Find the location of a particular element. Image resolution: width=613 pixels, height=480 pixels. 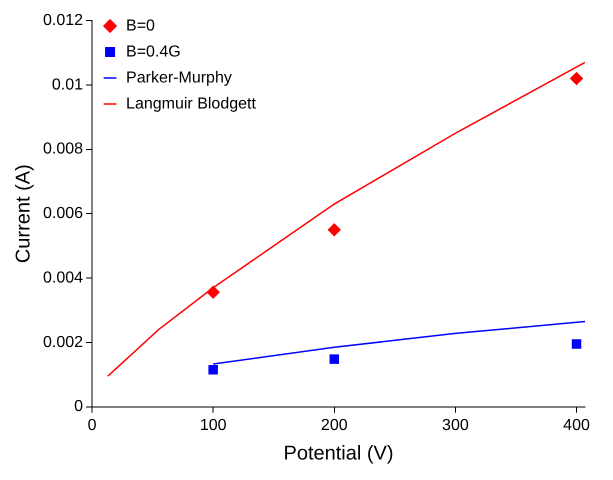

x-tick-label: 300 is located at coordinates (455, 425).